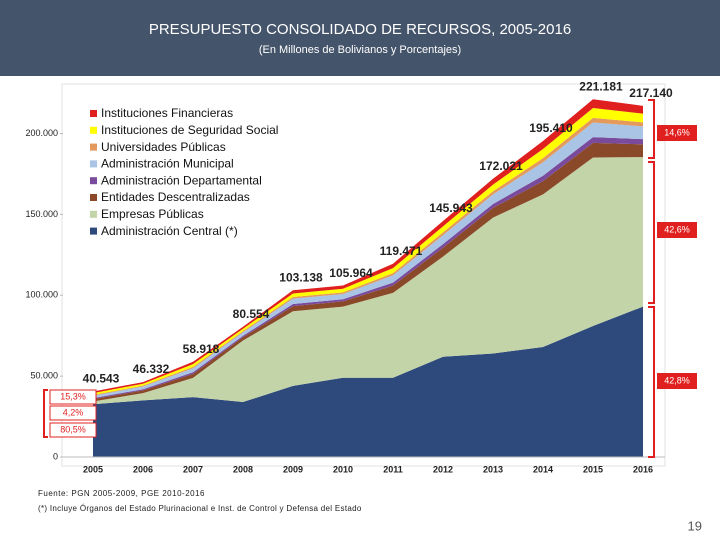 The width and height of the screenshot is (720, 540). What do you see at coordinates (401, 251) in the screenshot?
I see `total-label: 119.471` at bounding box center [401, 251].